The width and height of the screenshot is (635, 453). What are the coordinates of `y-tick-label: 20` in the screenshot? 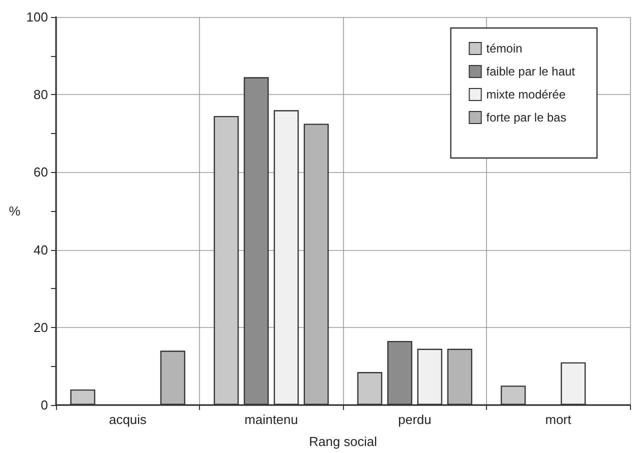 It's located at (41, 327).